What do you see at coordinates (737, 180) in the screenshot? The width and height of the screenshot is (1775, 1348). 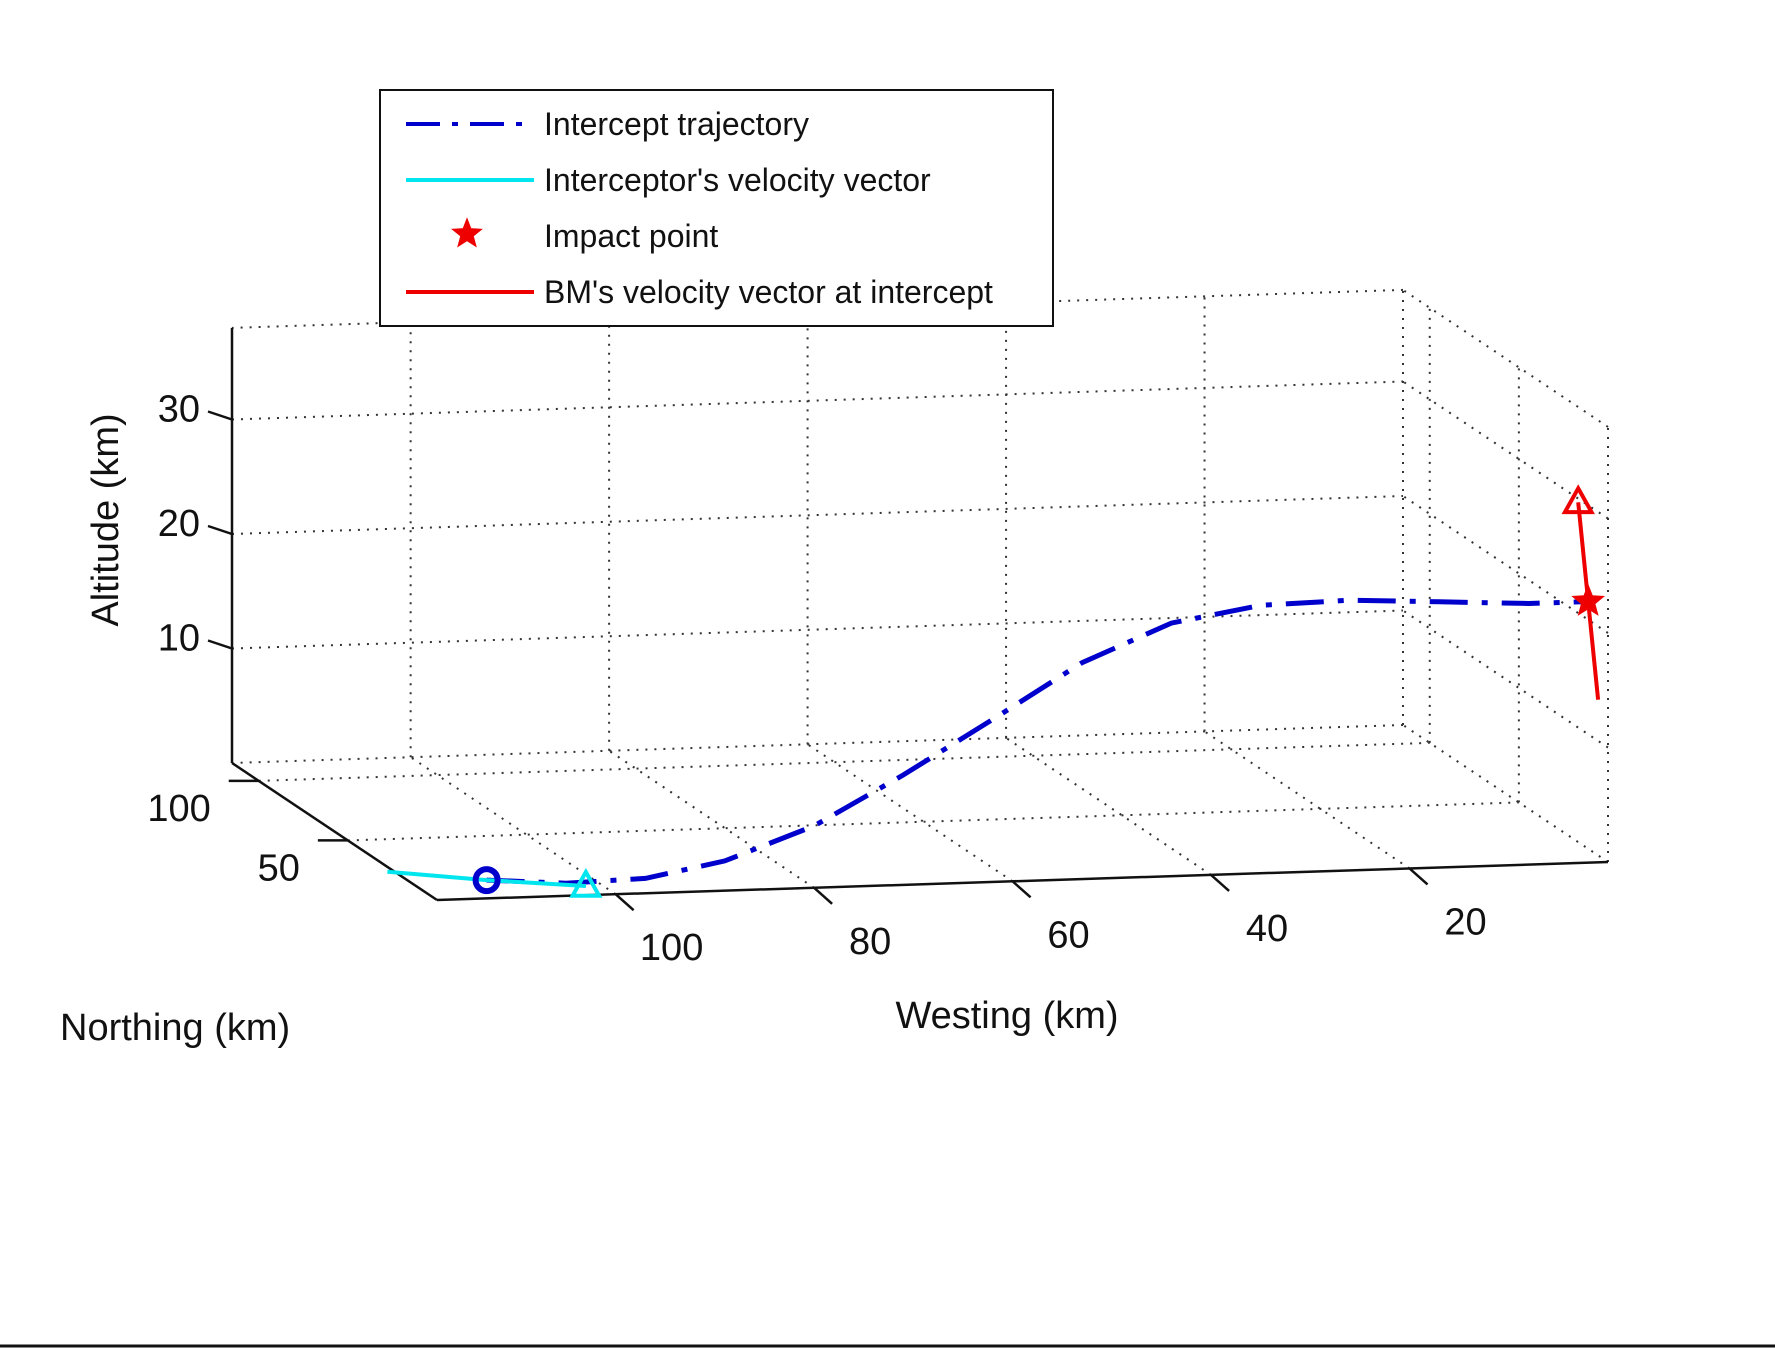 I see `legend-label: Interceptor's velocity vector` at bounding box center [737, 180].